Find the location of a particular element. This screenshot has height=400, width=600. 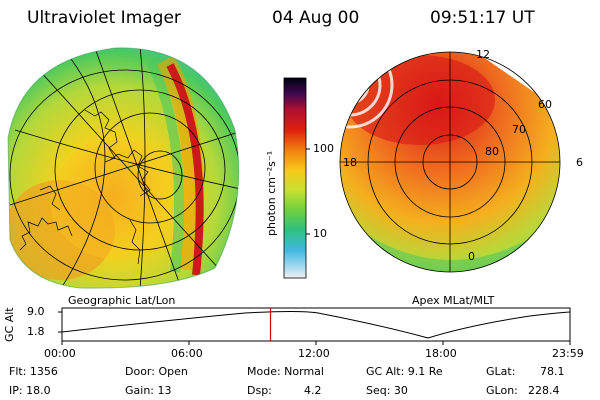

colorbar-tick-10: 10 is located at coordinates (320, 233).